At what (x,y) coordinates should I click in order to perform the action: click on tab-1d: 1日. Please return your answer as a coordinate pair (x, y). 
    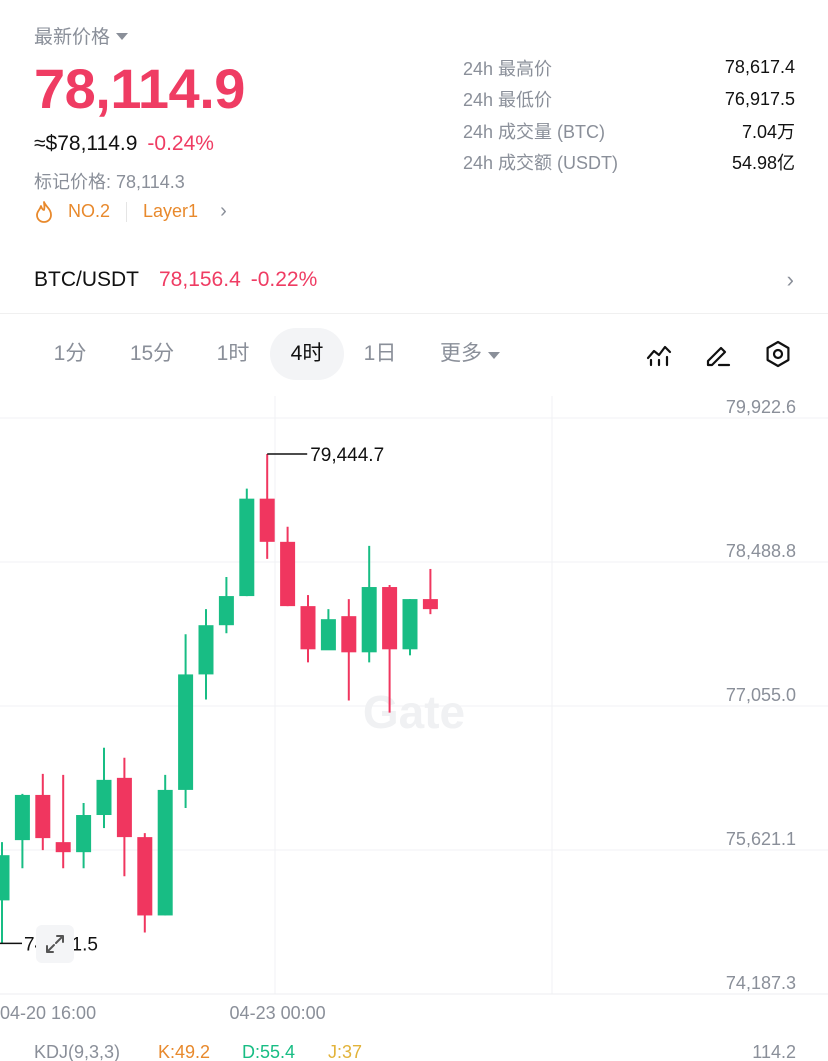
    Looking at the image, I should click on (380, 353).